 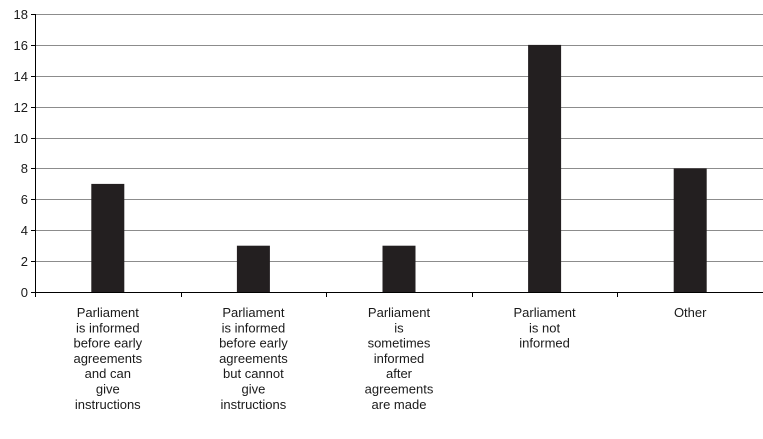 I want to click on y-tick-label: 10, so click(x=21, y=138).